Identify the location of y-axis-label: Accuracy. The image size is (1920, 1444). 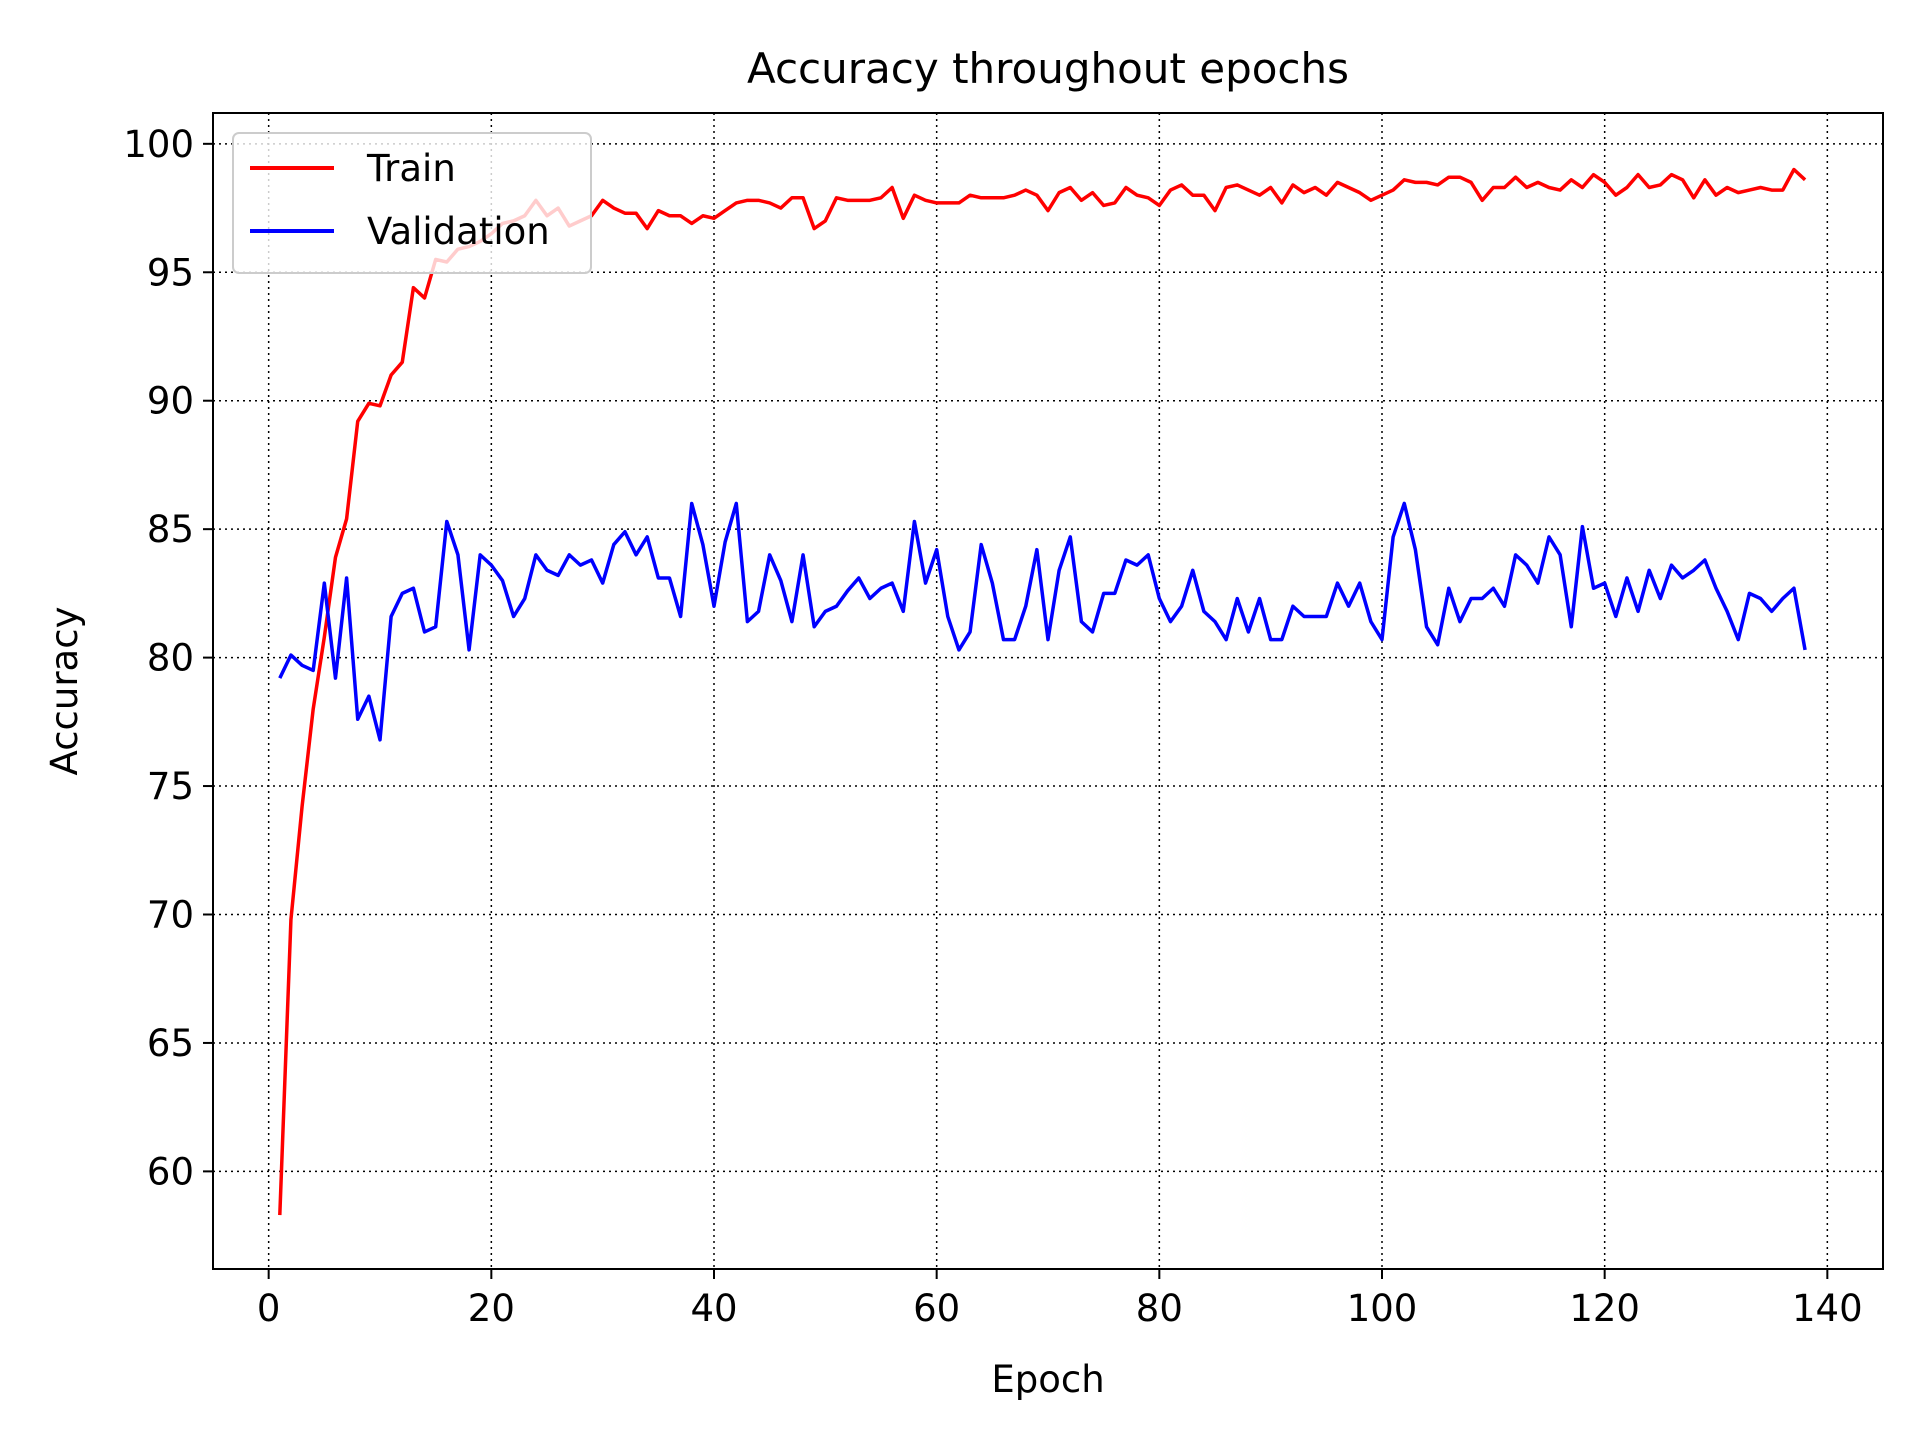
(64, 691).